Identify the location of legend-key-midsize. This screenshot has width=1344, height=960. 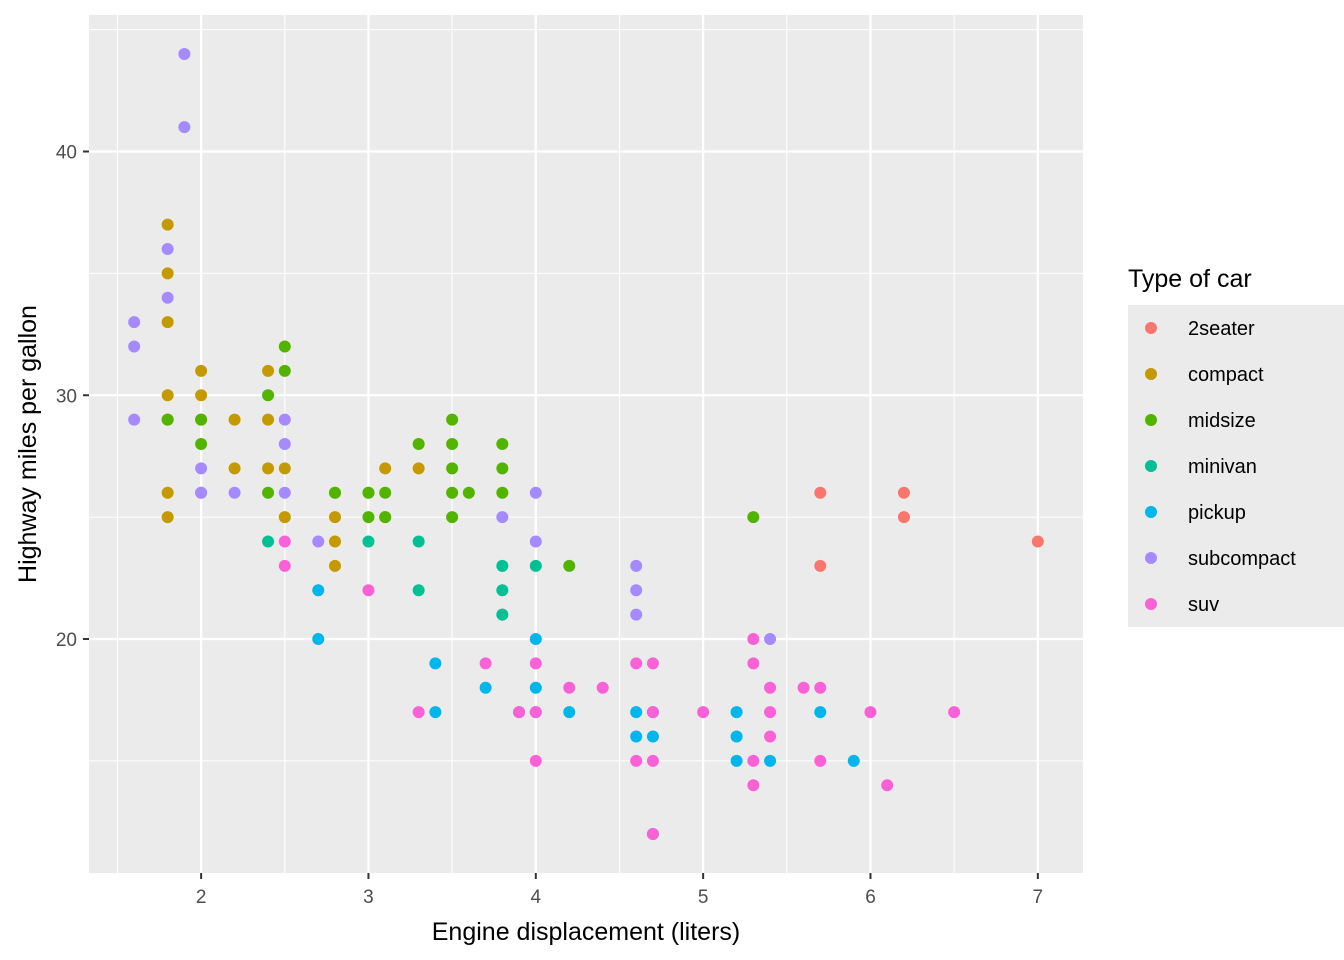
(1151, 420).